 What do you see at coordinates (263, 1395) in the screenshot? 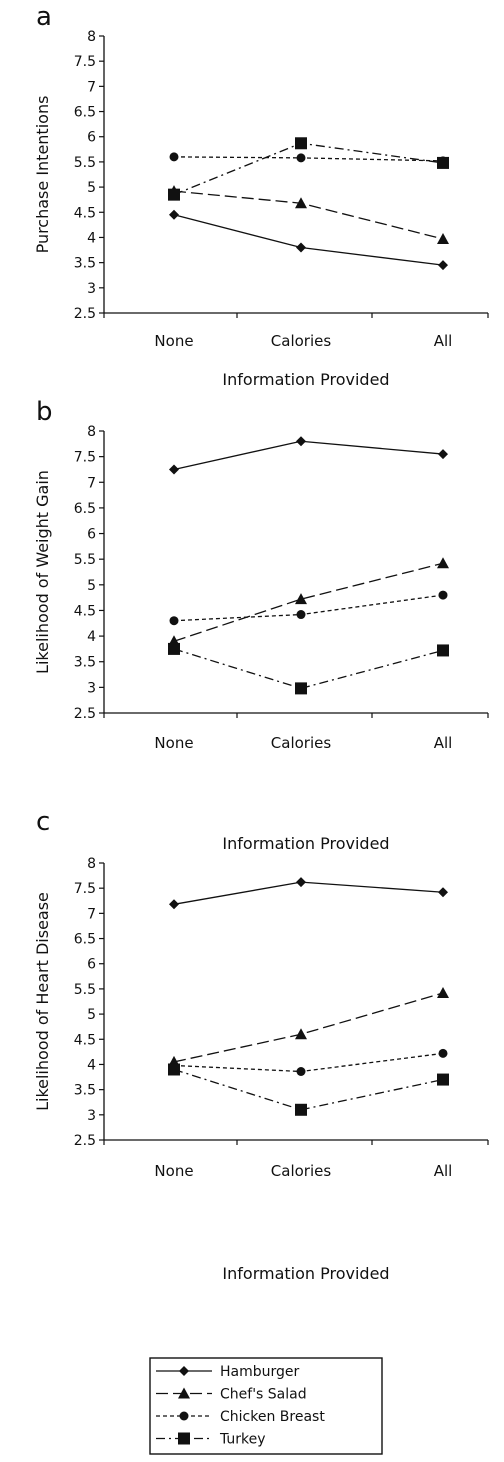
I see `legend-label: Chef's Salad` at bounding box center [263, 1395].